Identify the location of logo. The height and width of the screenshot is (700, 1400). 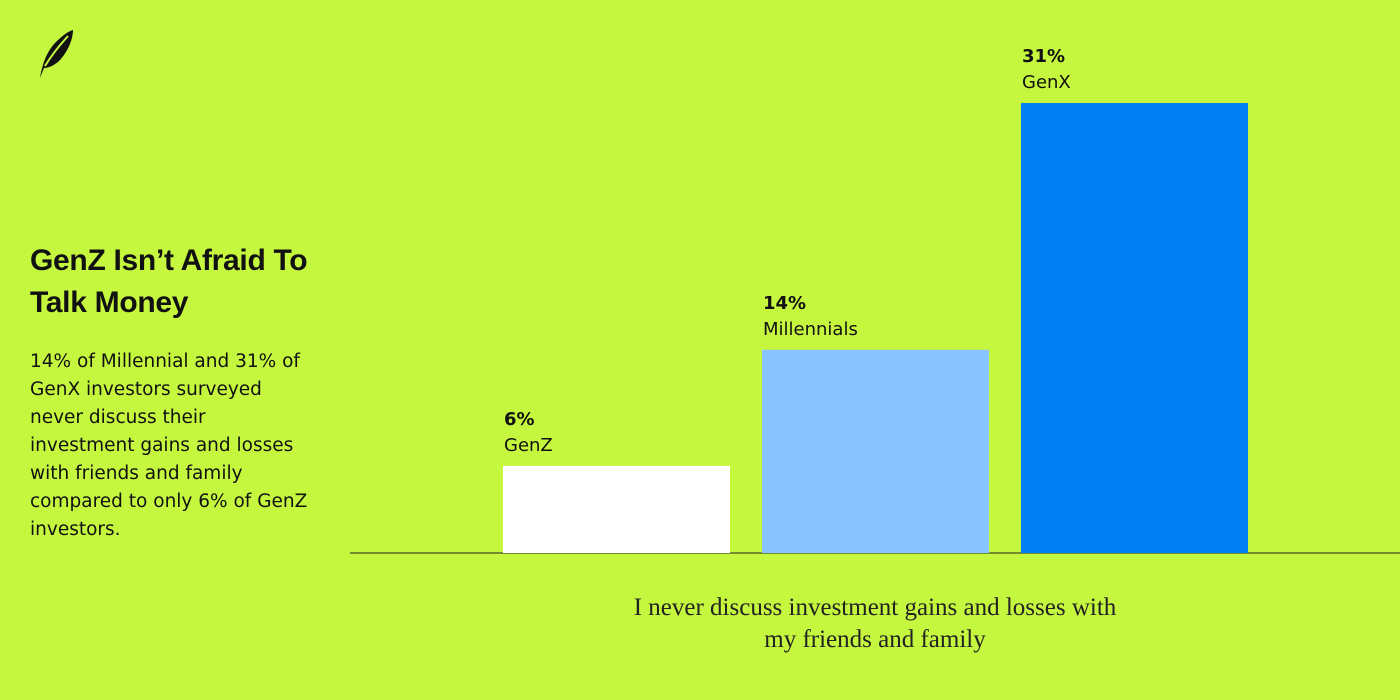
(56, 54).